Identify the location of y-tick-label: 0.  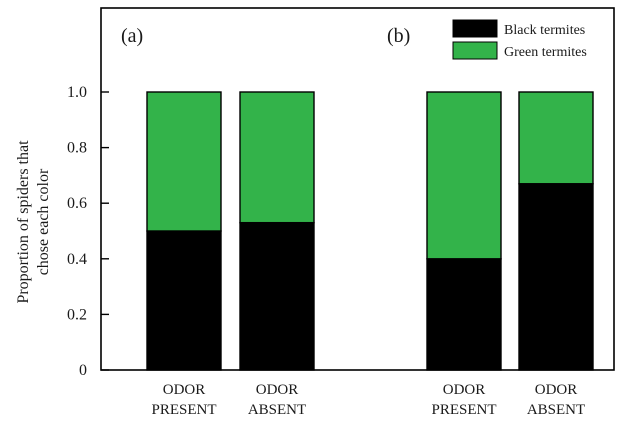
(83, 370).